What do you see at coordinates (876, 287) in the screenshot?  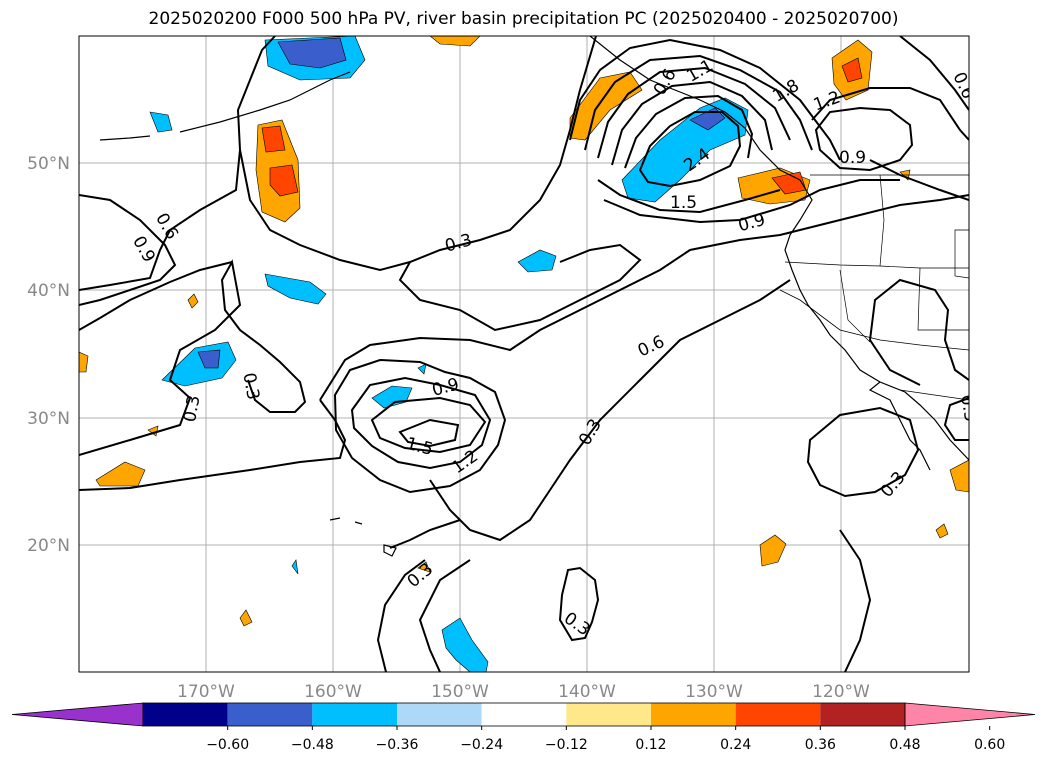 I see `borders` at bounding box center [876, 287].